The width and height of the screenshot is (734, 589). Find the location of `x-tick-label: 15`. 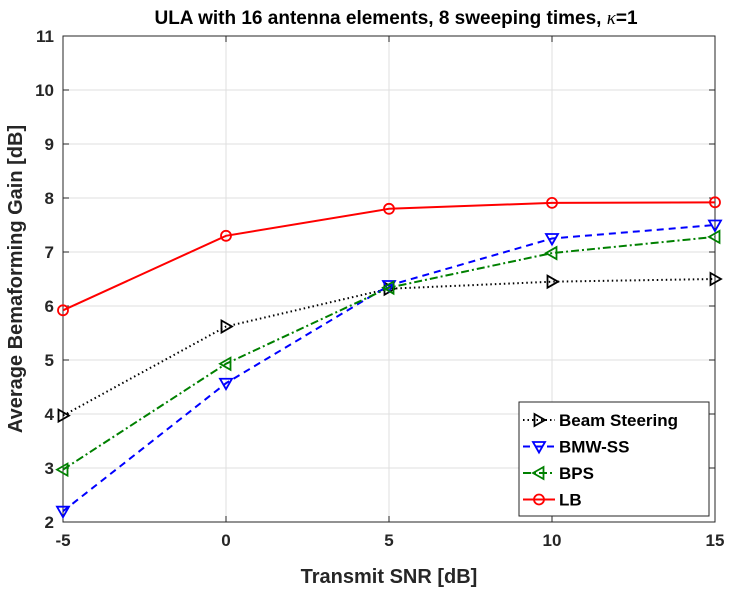

x-tick-label: 15 is located at coordinates (715, 540).